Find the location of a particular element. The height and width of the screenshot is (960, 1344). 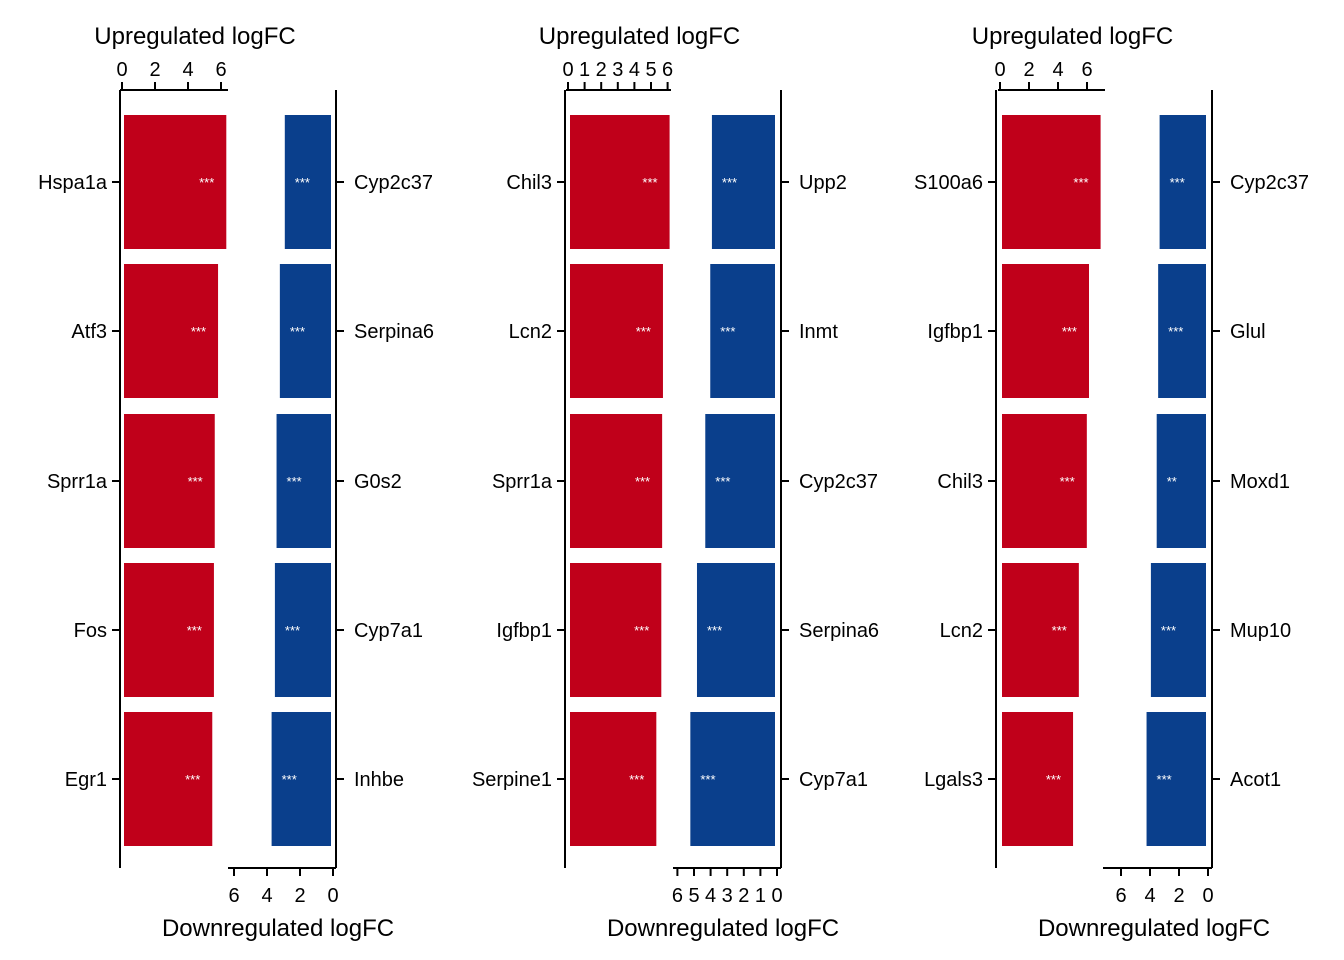

down-gene-label: Moxd1 is located at coordinates (1260, 482).